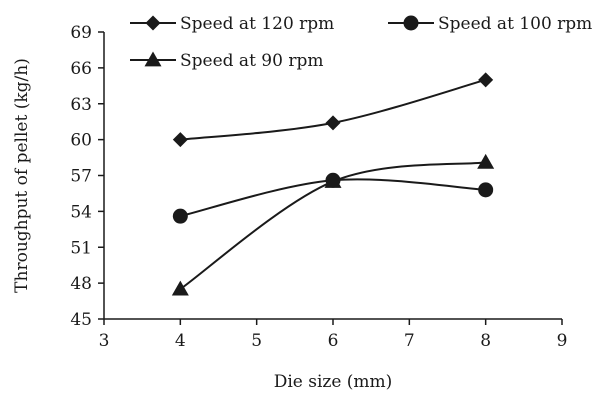 Image resolution: width=611 pixels, height=394 pixels. What do you see at coordinates (81, 177) in the screenshot?
I see `y-tick-label: 57` at bounding box center [81, 177].